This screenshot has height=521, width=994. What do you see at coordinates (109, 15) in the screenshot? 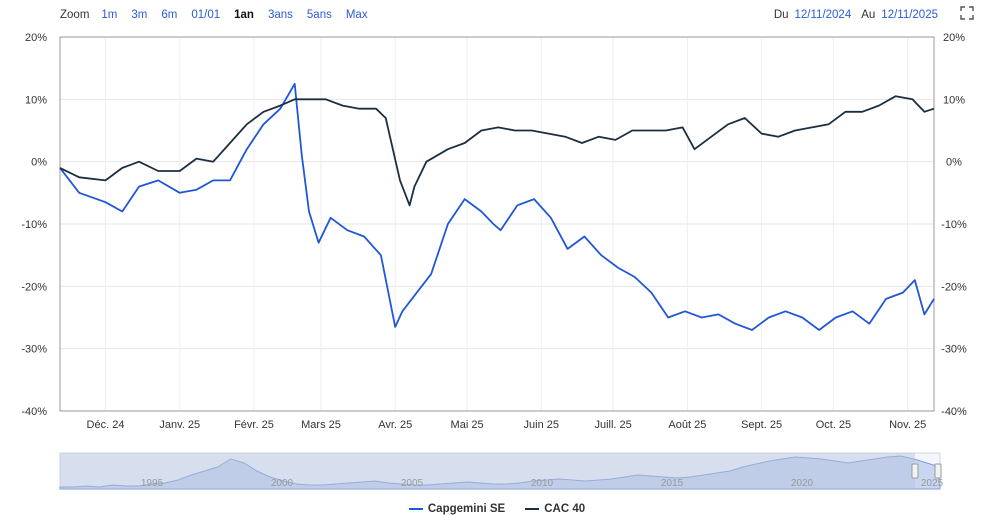
I see `zoom-1m-button: 1m` at bounding box center [109, 15].